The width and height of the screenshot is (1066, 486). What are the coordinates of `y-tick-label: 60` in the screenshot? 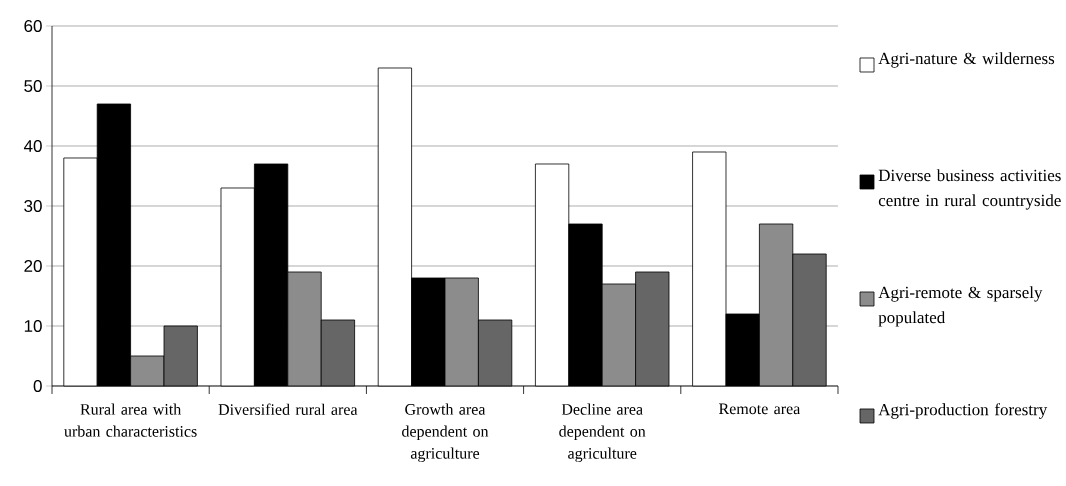 It's located at (33, 26).